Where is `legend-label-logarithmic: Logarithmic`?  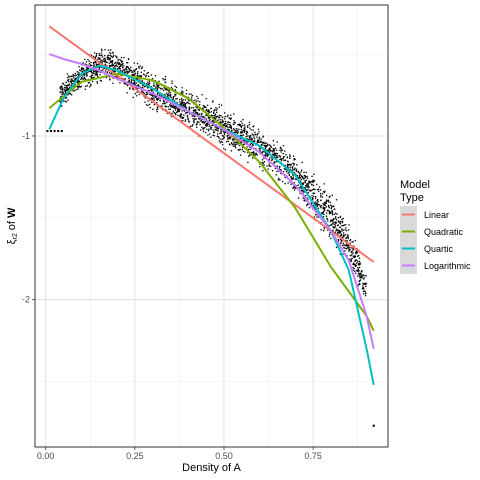
legend-label-logarithmic: Logarithmic is located at coordinates (447, 266).